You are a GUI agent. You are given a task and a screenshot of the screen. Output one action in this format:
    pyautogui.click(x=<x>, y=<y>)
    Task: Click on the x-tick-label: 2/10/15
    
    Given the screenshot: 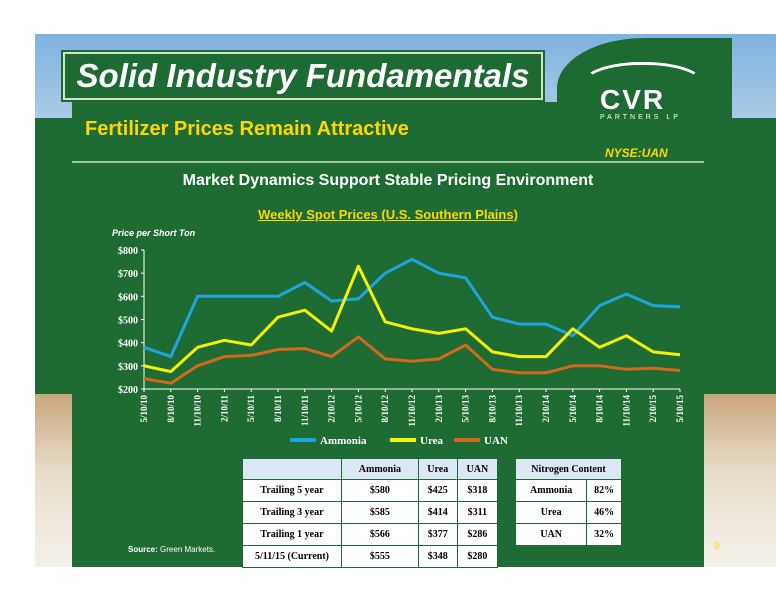 What is the action you would take?
    pyautogui.click(x=653, y=409)
    